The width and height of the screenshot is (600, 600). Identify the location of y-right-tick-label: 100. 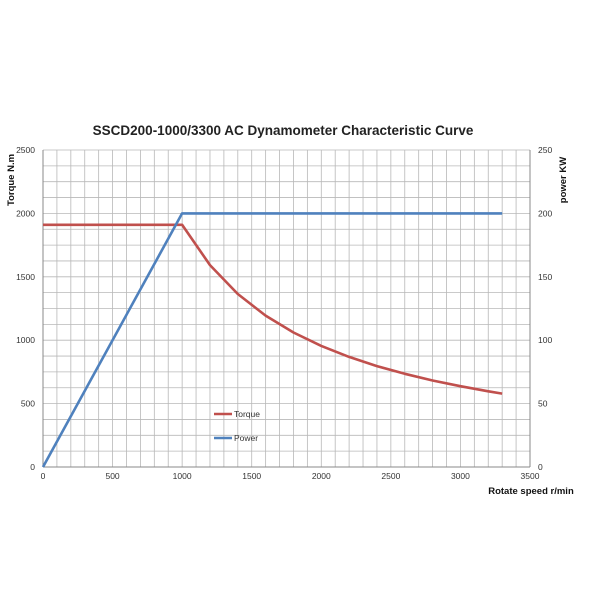
(545, 340).